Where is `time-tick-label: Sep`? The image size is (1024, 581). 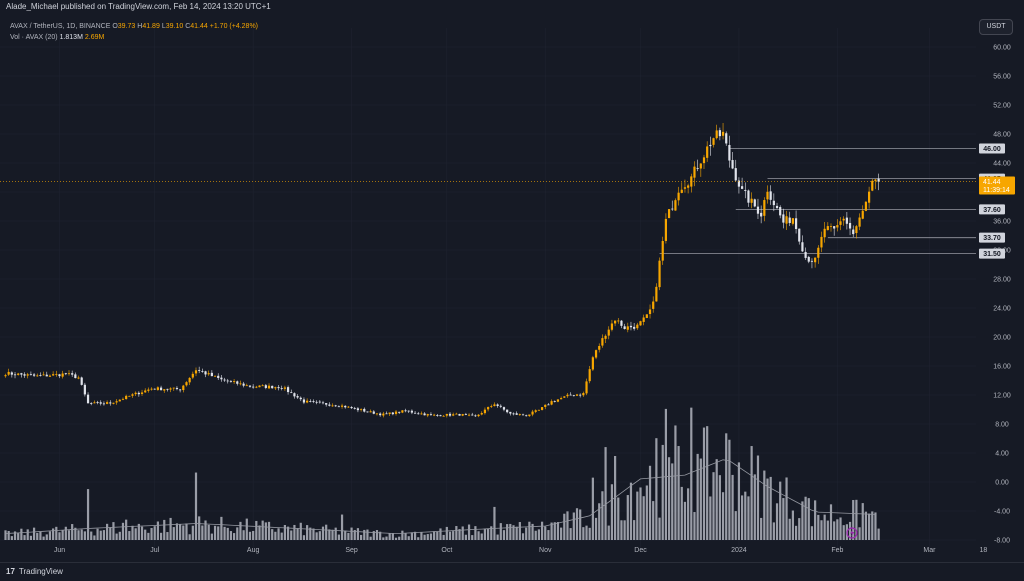 time-tick-label: Sep is located at coordinates (351, 550).